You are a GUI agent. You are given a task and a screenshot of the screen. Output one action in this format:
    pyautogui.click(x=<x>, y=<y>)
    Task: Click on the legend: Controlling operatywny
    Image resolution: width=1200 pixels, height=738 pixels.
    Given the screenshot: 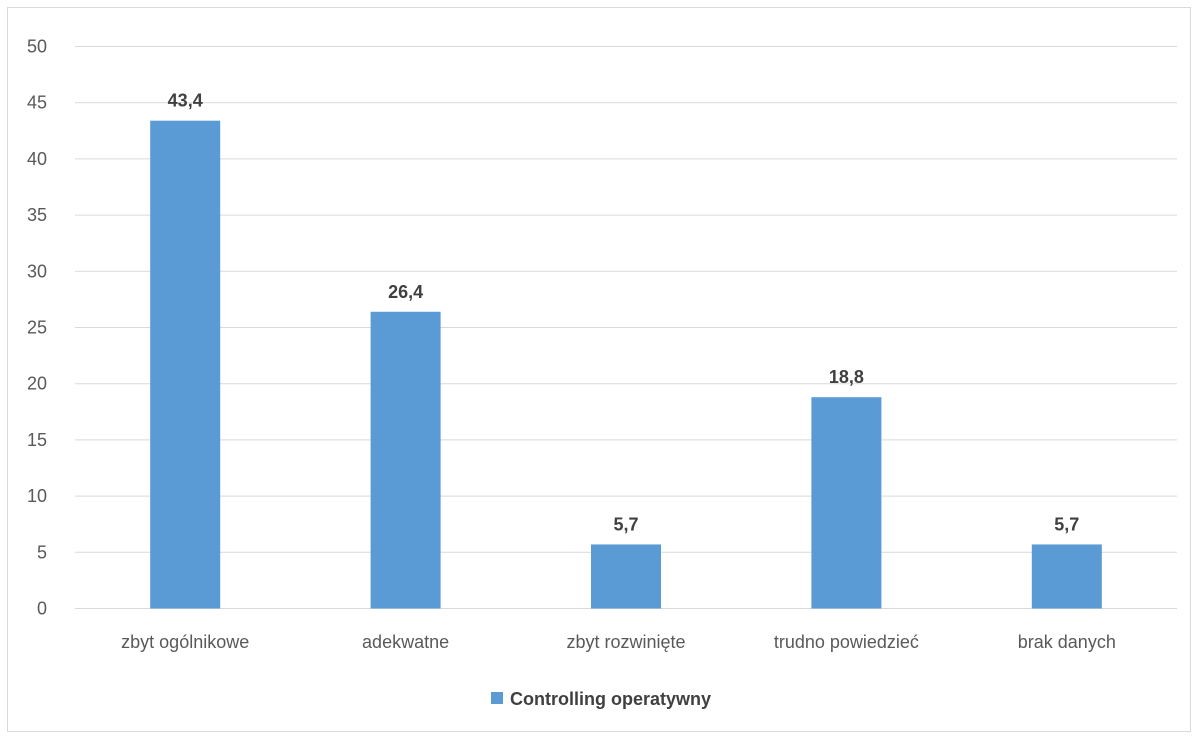 What is the action you would take?
    pyautogui.click(x=601, y=699)
    